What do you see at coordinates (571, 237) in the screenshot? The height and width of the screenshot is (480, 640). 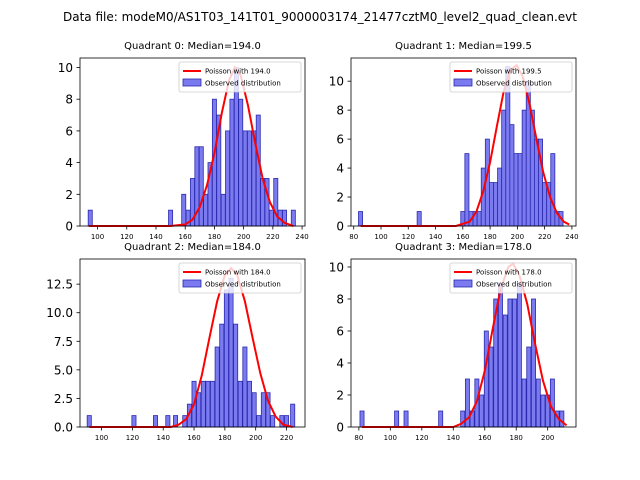 I see `quadrant-1-xtick-label-8: 240` at bounding box center [571, 237].